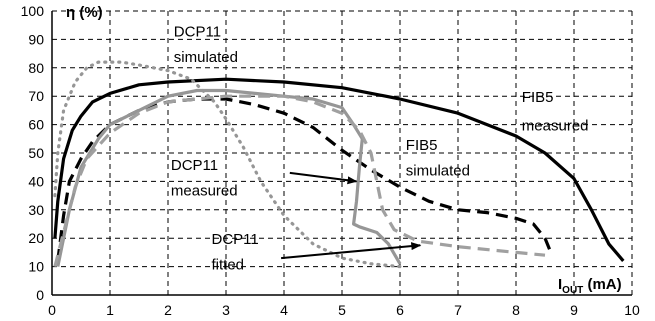 The image size is (655, 321). I want to click on x-tick-label-0: 0, so click(52, 310).